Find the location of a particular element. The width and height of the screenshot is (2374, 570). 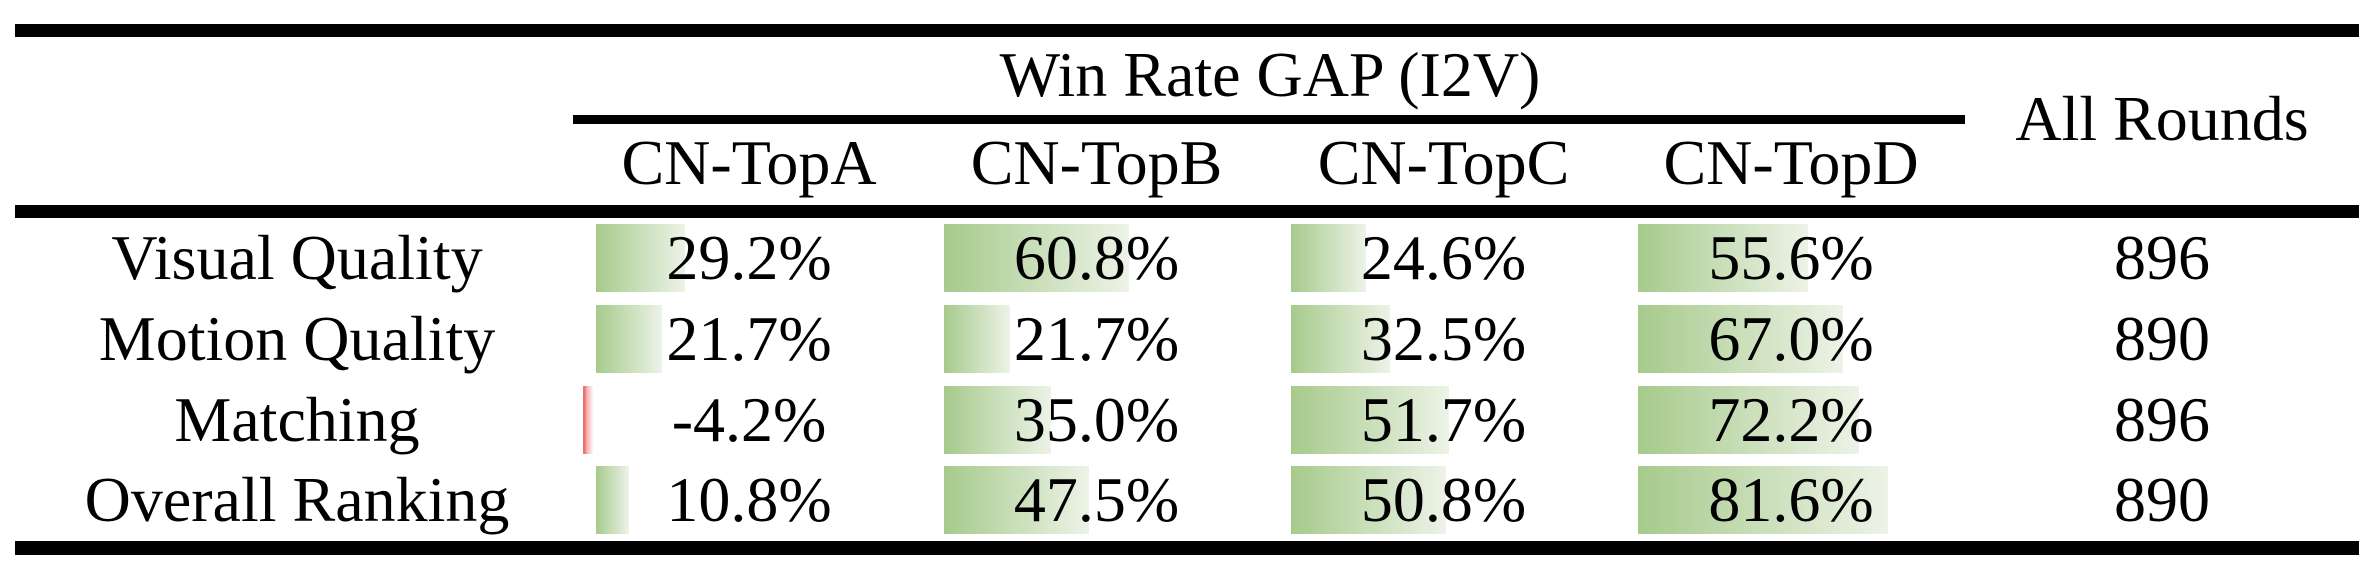

data-cell: 50.8% is located at coordinates (1443, 500).